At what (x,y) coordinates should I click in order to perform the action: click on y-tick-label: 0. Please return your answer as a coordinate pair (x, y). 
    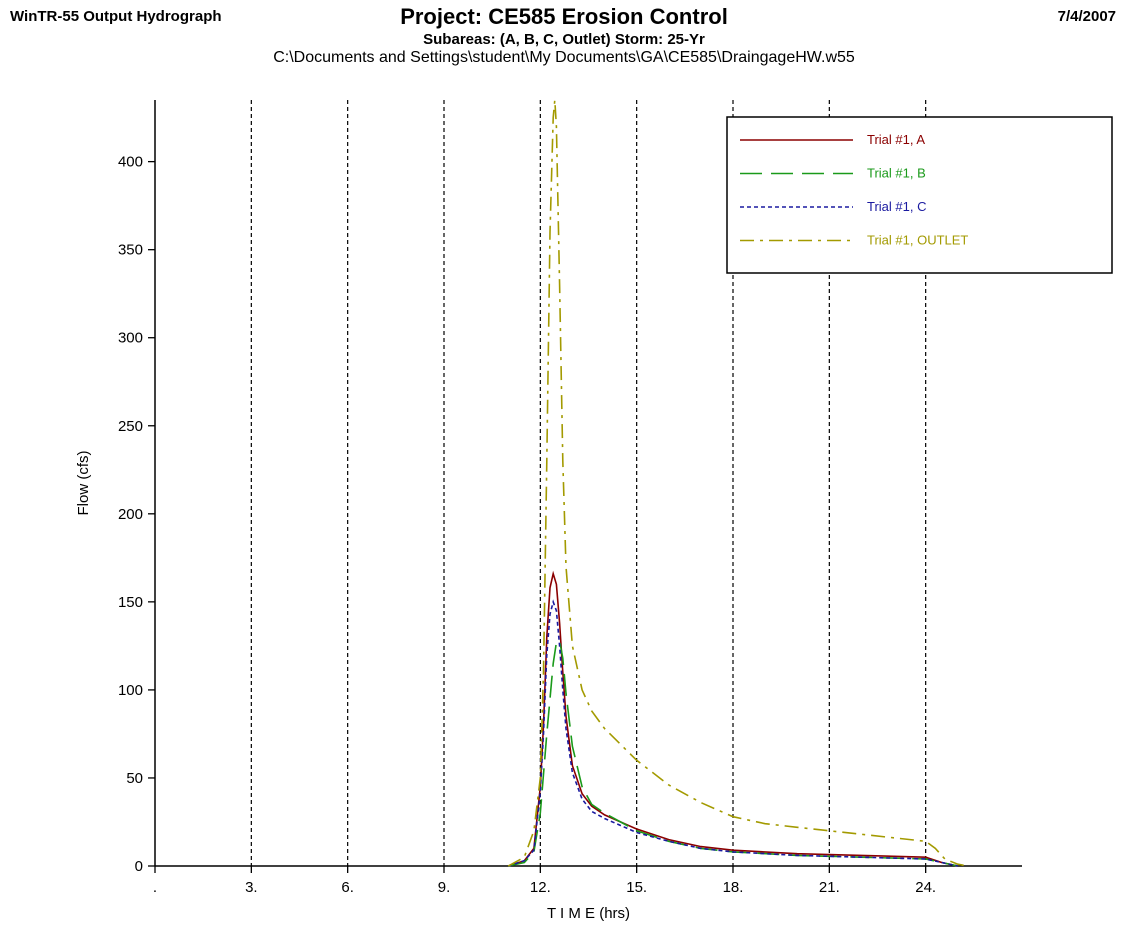
    Looking at the image, I should click on (139, 866).